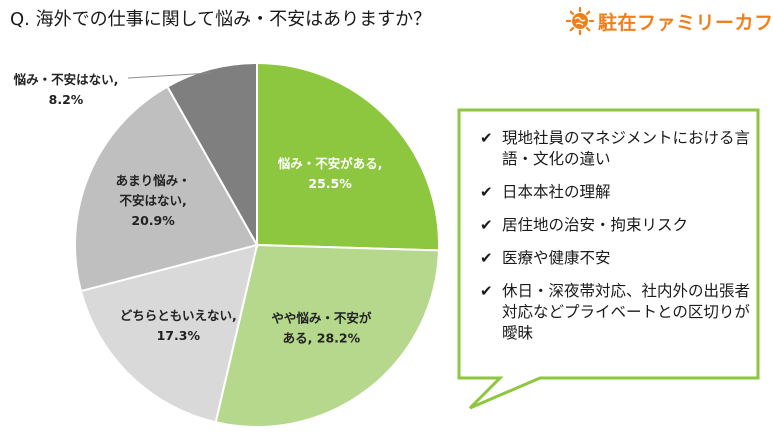  I want to click on pie-label-line: やや悩み・不安が, so click(321, 318).